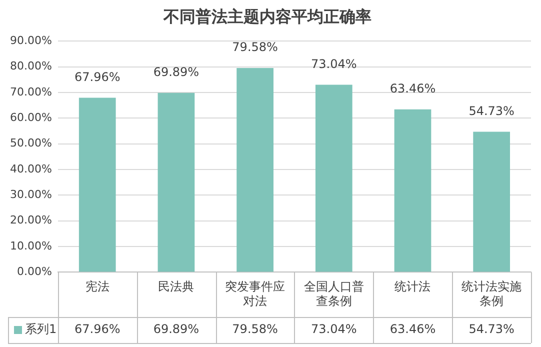 This screenshot has height=347, width=541. Describe the element at coordinates (491, 111) in the screenshot. I see `text: 54.73%` at that location.